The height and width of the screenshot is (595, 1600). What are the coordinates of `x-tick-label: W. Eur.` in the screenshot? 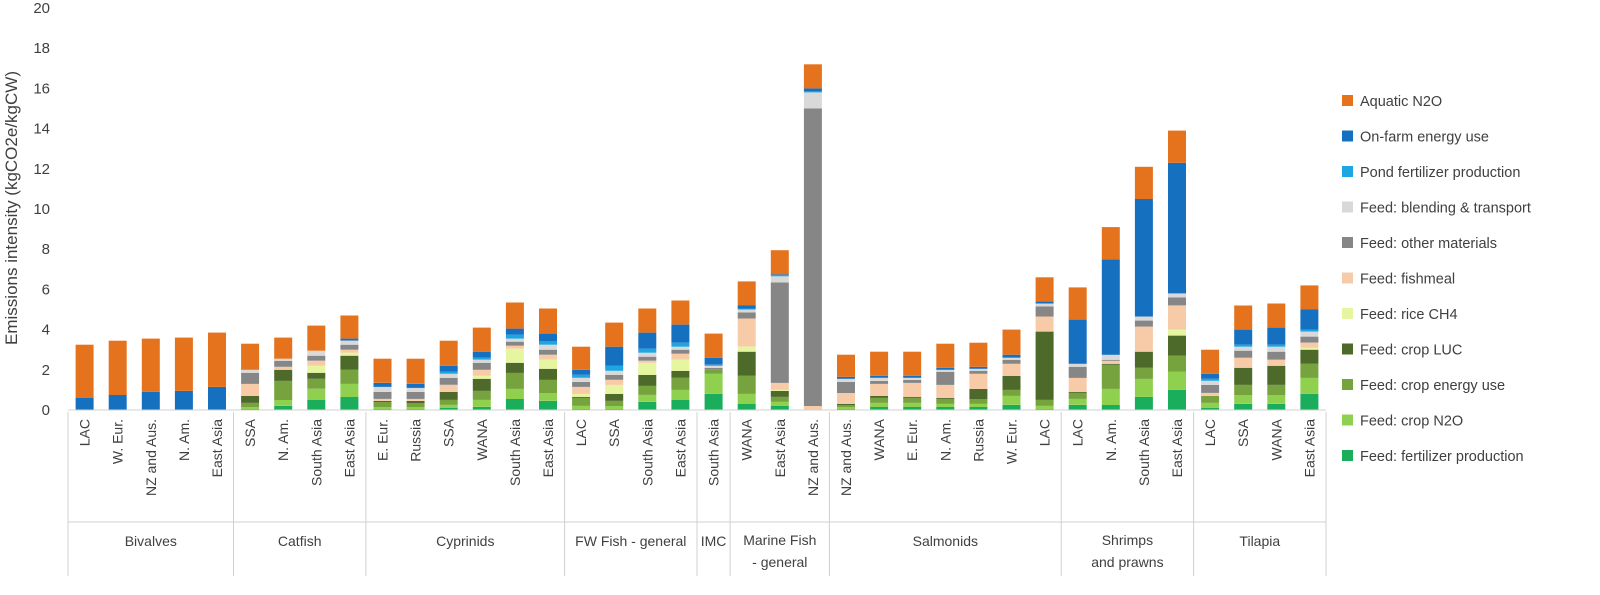 It's located at (1012, 441).